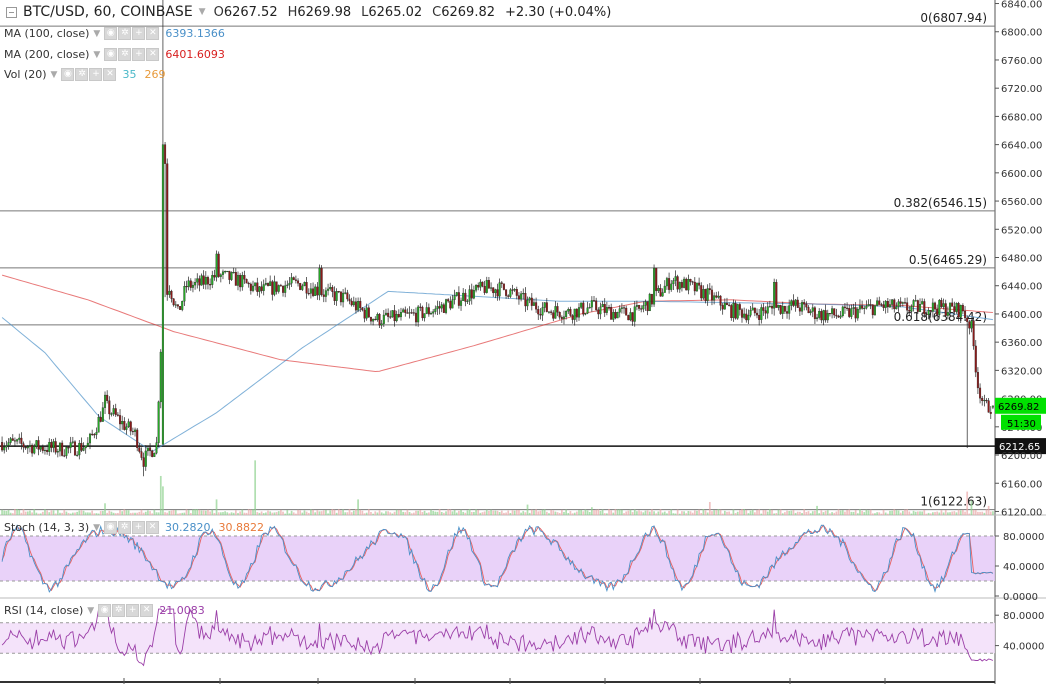  I want to click on legend-stoch: Stoch (14, 3, 3) ▼ ◉ ✲ + ✕ 30.2820 30.8822, so click(136, 527).